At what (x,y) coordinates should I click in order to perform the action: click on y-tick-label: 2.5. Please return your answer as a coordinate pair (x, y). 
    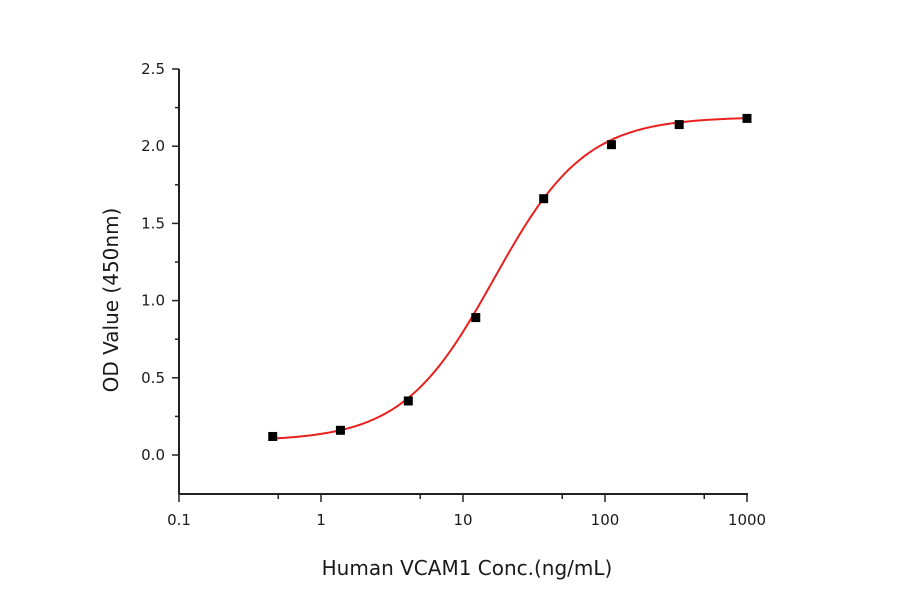
    Looking at the image, I should click on (153, 69).